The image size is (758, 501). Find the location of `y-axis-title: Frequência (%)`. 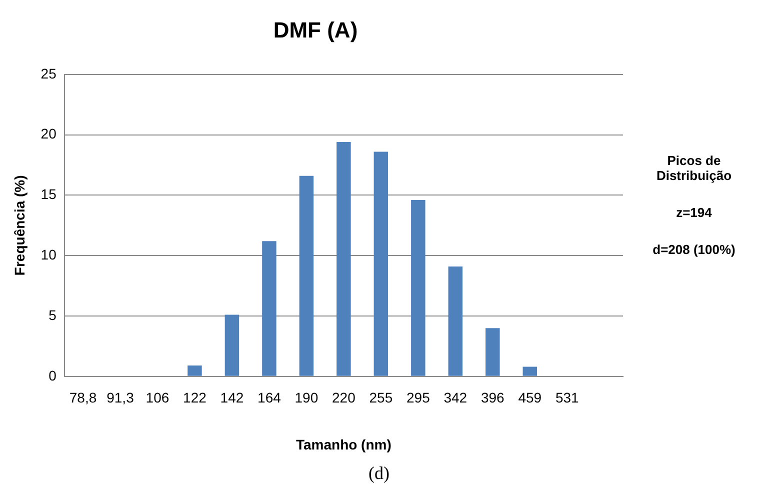

y-axis-title: Frequência (%) is located at coordinates (19, 225).